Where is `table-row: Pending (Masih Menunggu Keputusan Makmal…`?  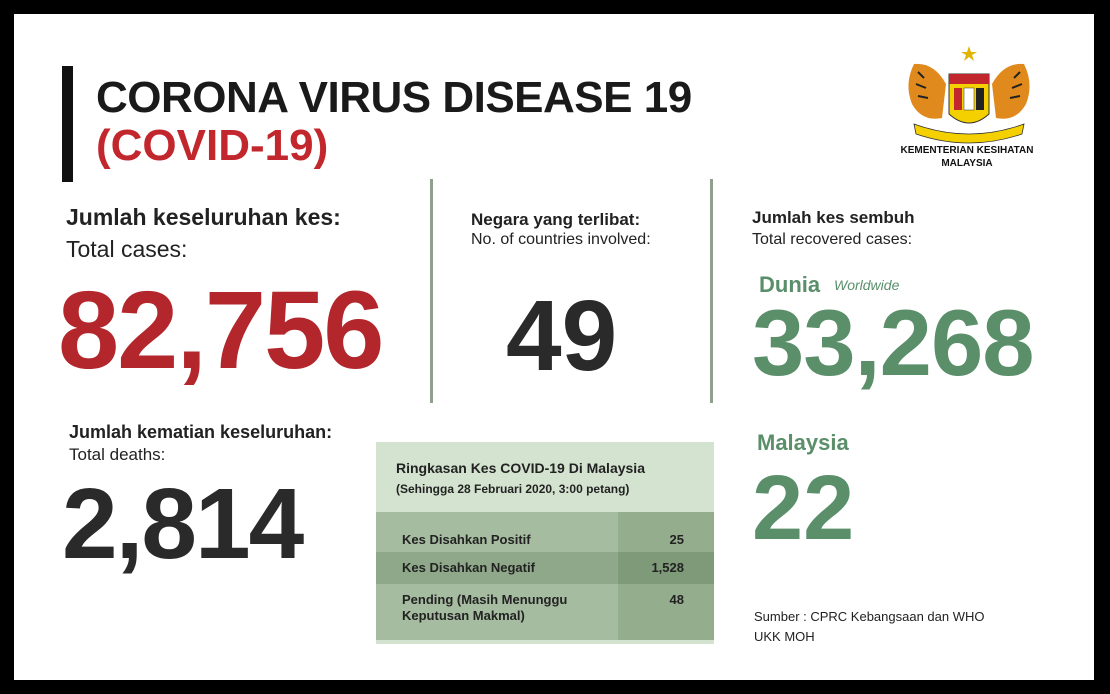 table-row: Pending (Masih Menunggu Keputusan Makmal… is located at coordinates (545, 612).